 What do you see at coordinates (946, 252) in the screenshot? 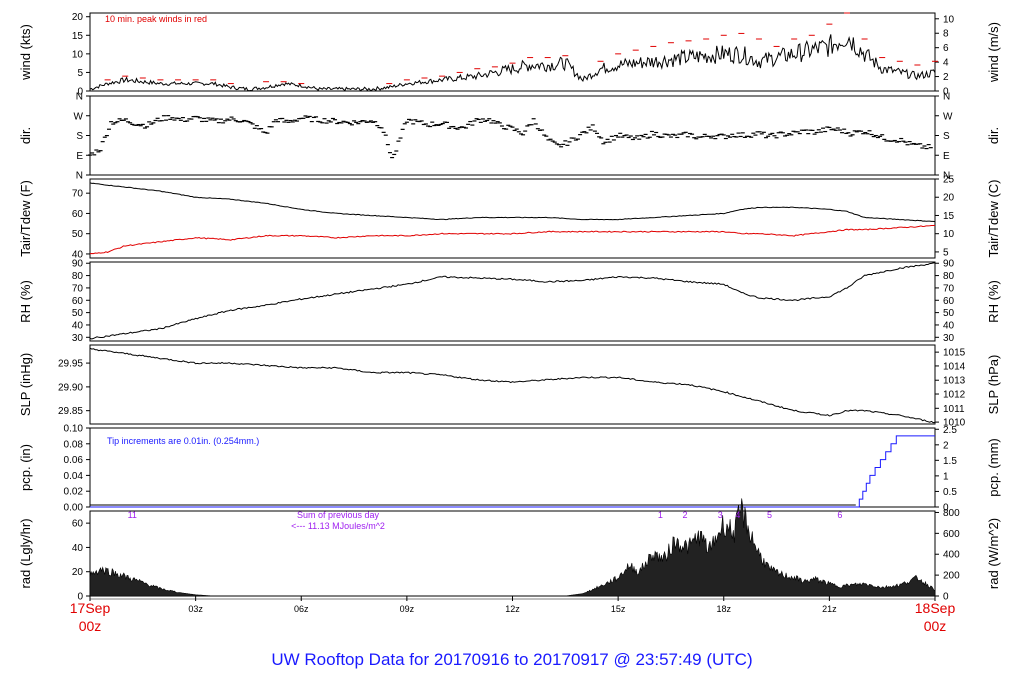
I see `right-tick-label: 5` at bounding box center [946, 252].